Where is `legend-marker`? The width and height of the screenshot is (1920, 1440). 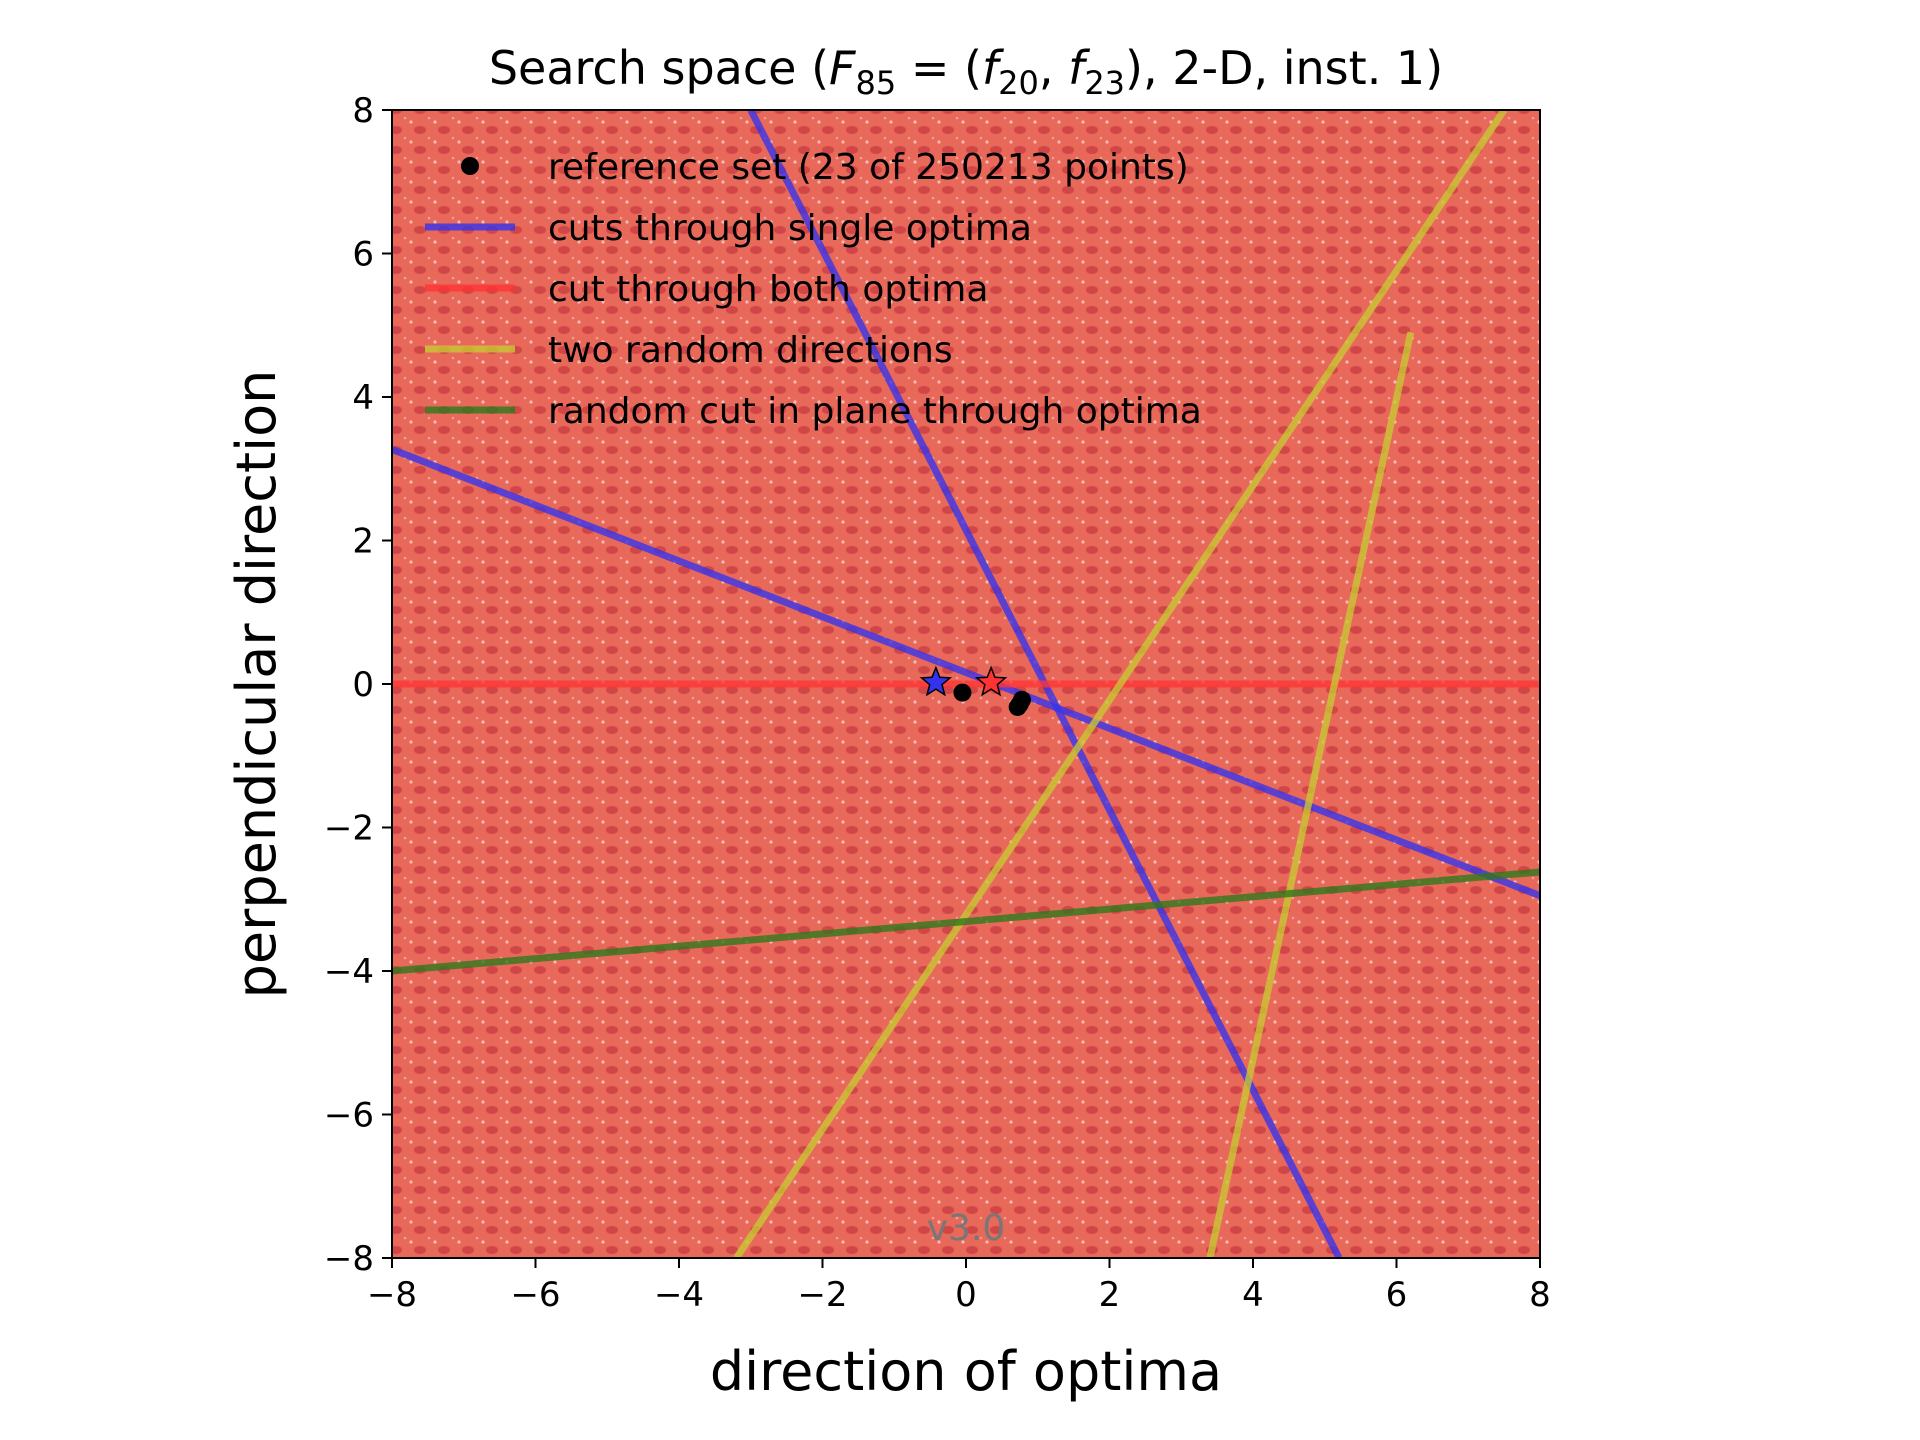 legend-marker is located at coordinates (470, 166).